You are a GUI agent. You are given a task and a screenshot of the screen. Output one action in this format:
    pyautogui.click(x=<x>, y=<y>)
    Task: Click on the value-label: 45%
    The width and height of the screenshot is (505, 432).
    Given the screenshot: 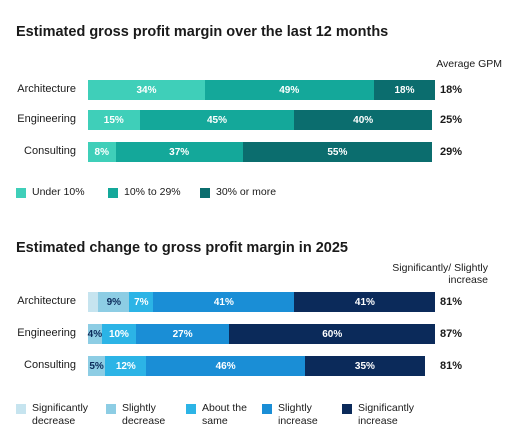 What is the action you would take?
    pyautogui.click(x=216, y=120)
    